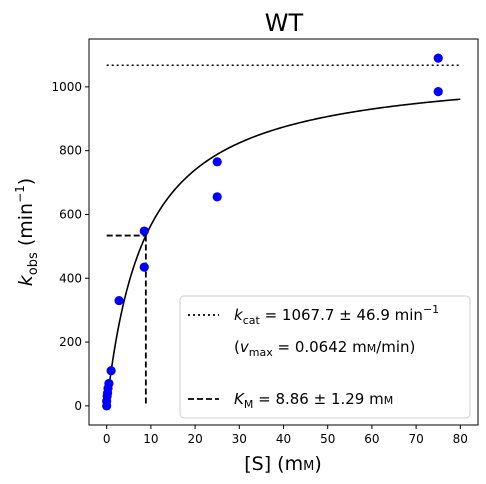  Describe the element at coordinates (308, 466) in the screenshot. I see `x-axis-label-unit: M` at that location.